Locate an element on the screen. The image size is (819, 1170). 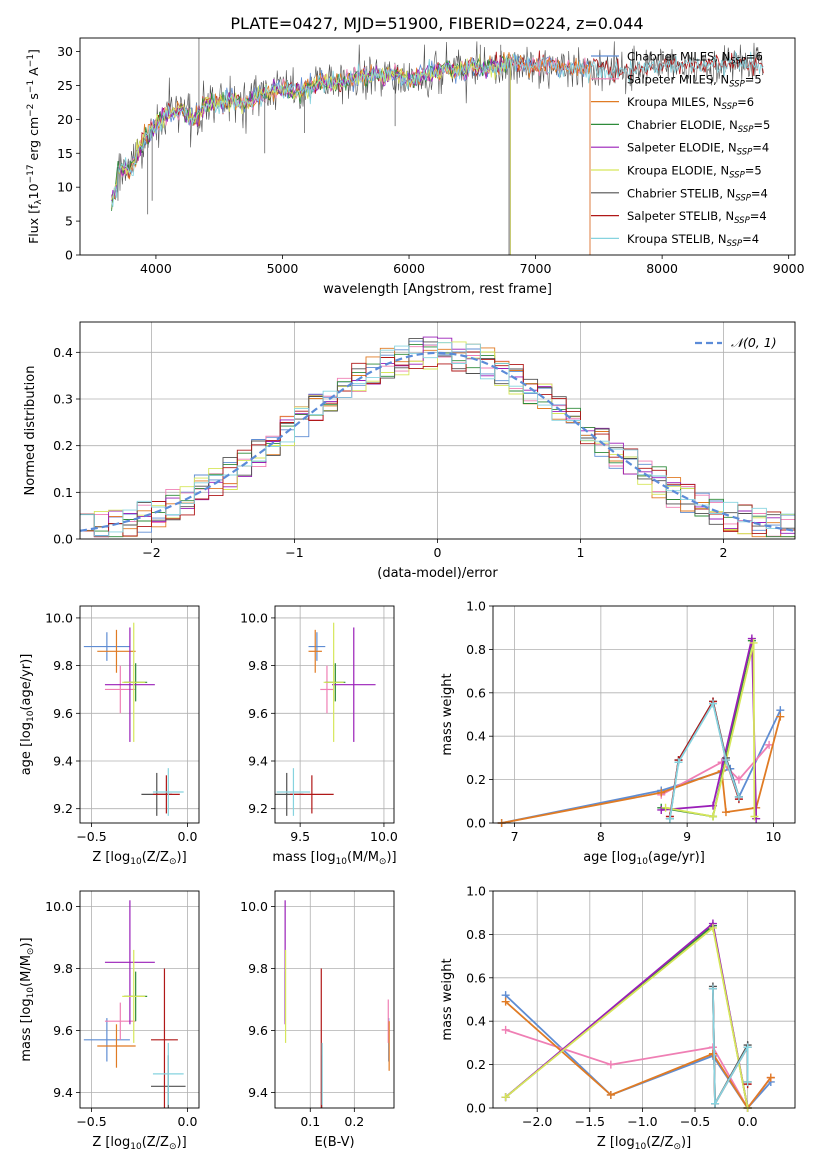
legend-entry-count: =4 is located at coordinates (758, 216).